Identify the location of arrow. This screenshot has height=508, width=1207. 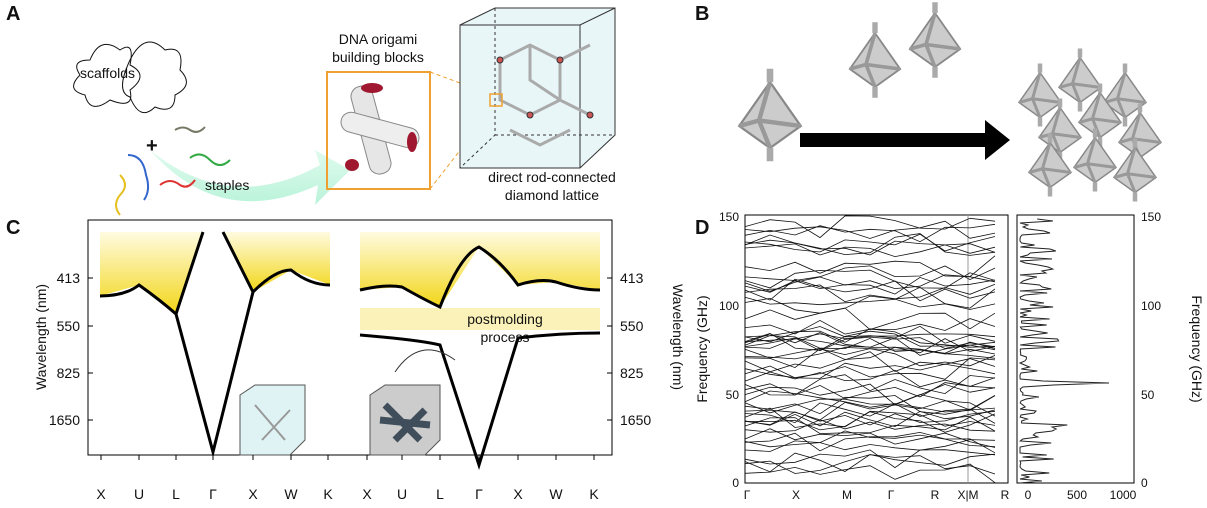
(425, 361).